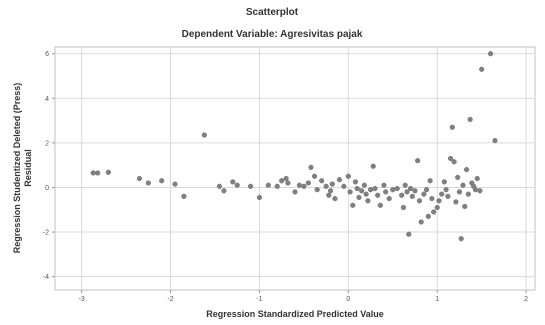 Image resolution: width=545 pixels, height=325 pixels. Describe the element at coordinates (47, 54) in the screenshot. I see `y-tick-label: 6` at that location.